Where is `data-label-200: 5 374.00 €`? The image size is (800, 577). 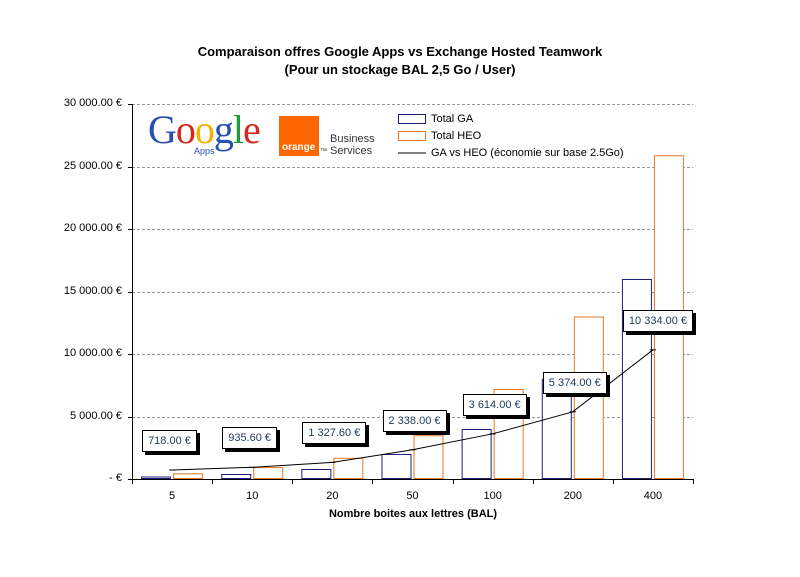 data-label-200: 5 374.00 € is located at coordinates (574, 382).